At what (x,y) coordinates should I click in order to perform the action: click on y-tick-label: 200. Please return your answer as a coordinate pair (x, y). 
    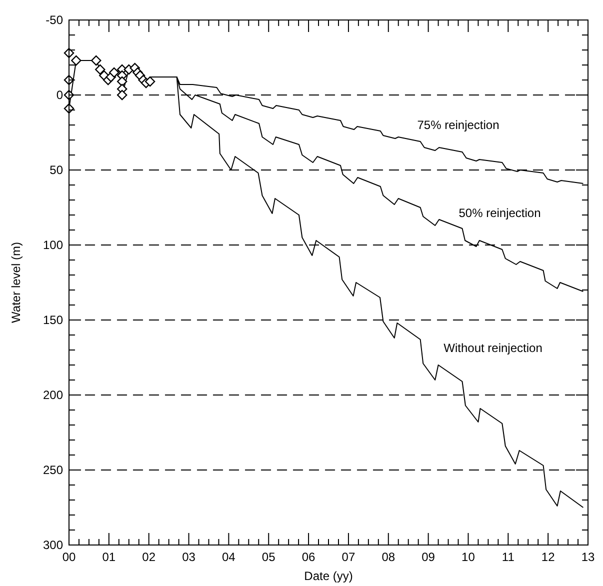
    Looking at the image, I should click on (53, 395).